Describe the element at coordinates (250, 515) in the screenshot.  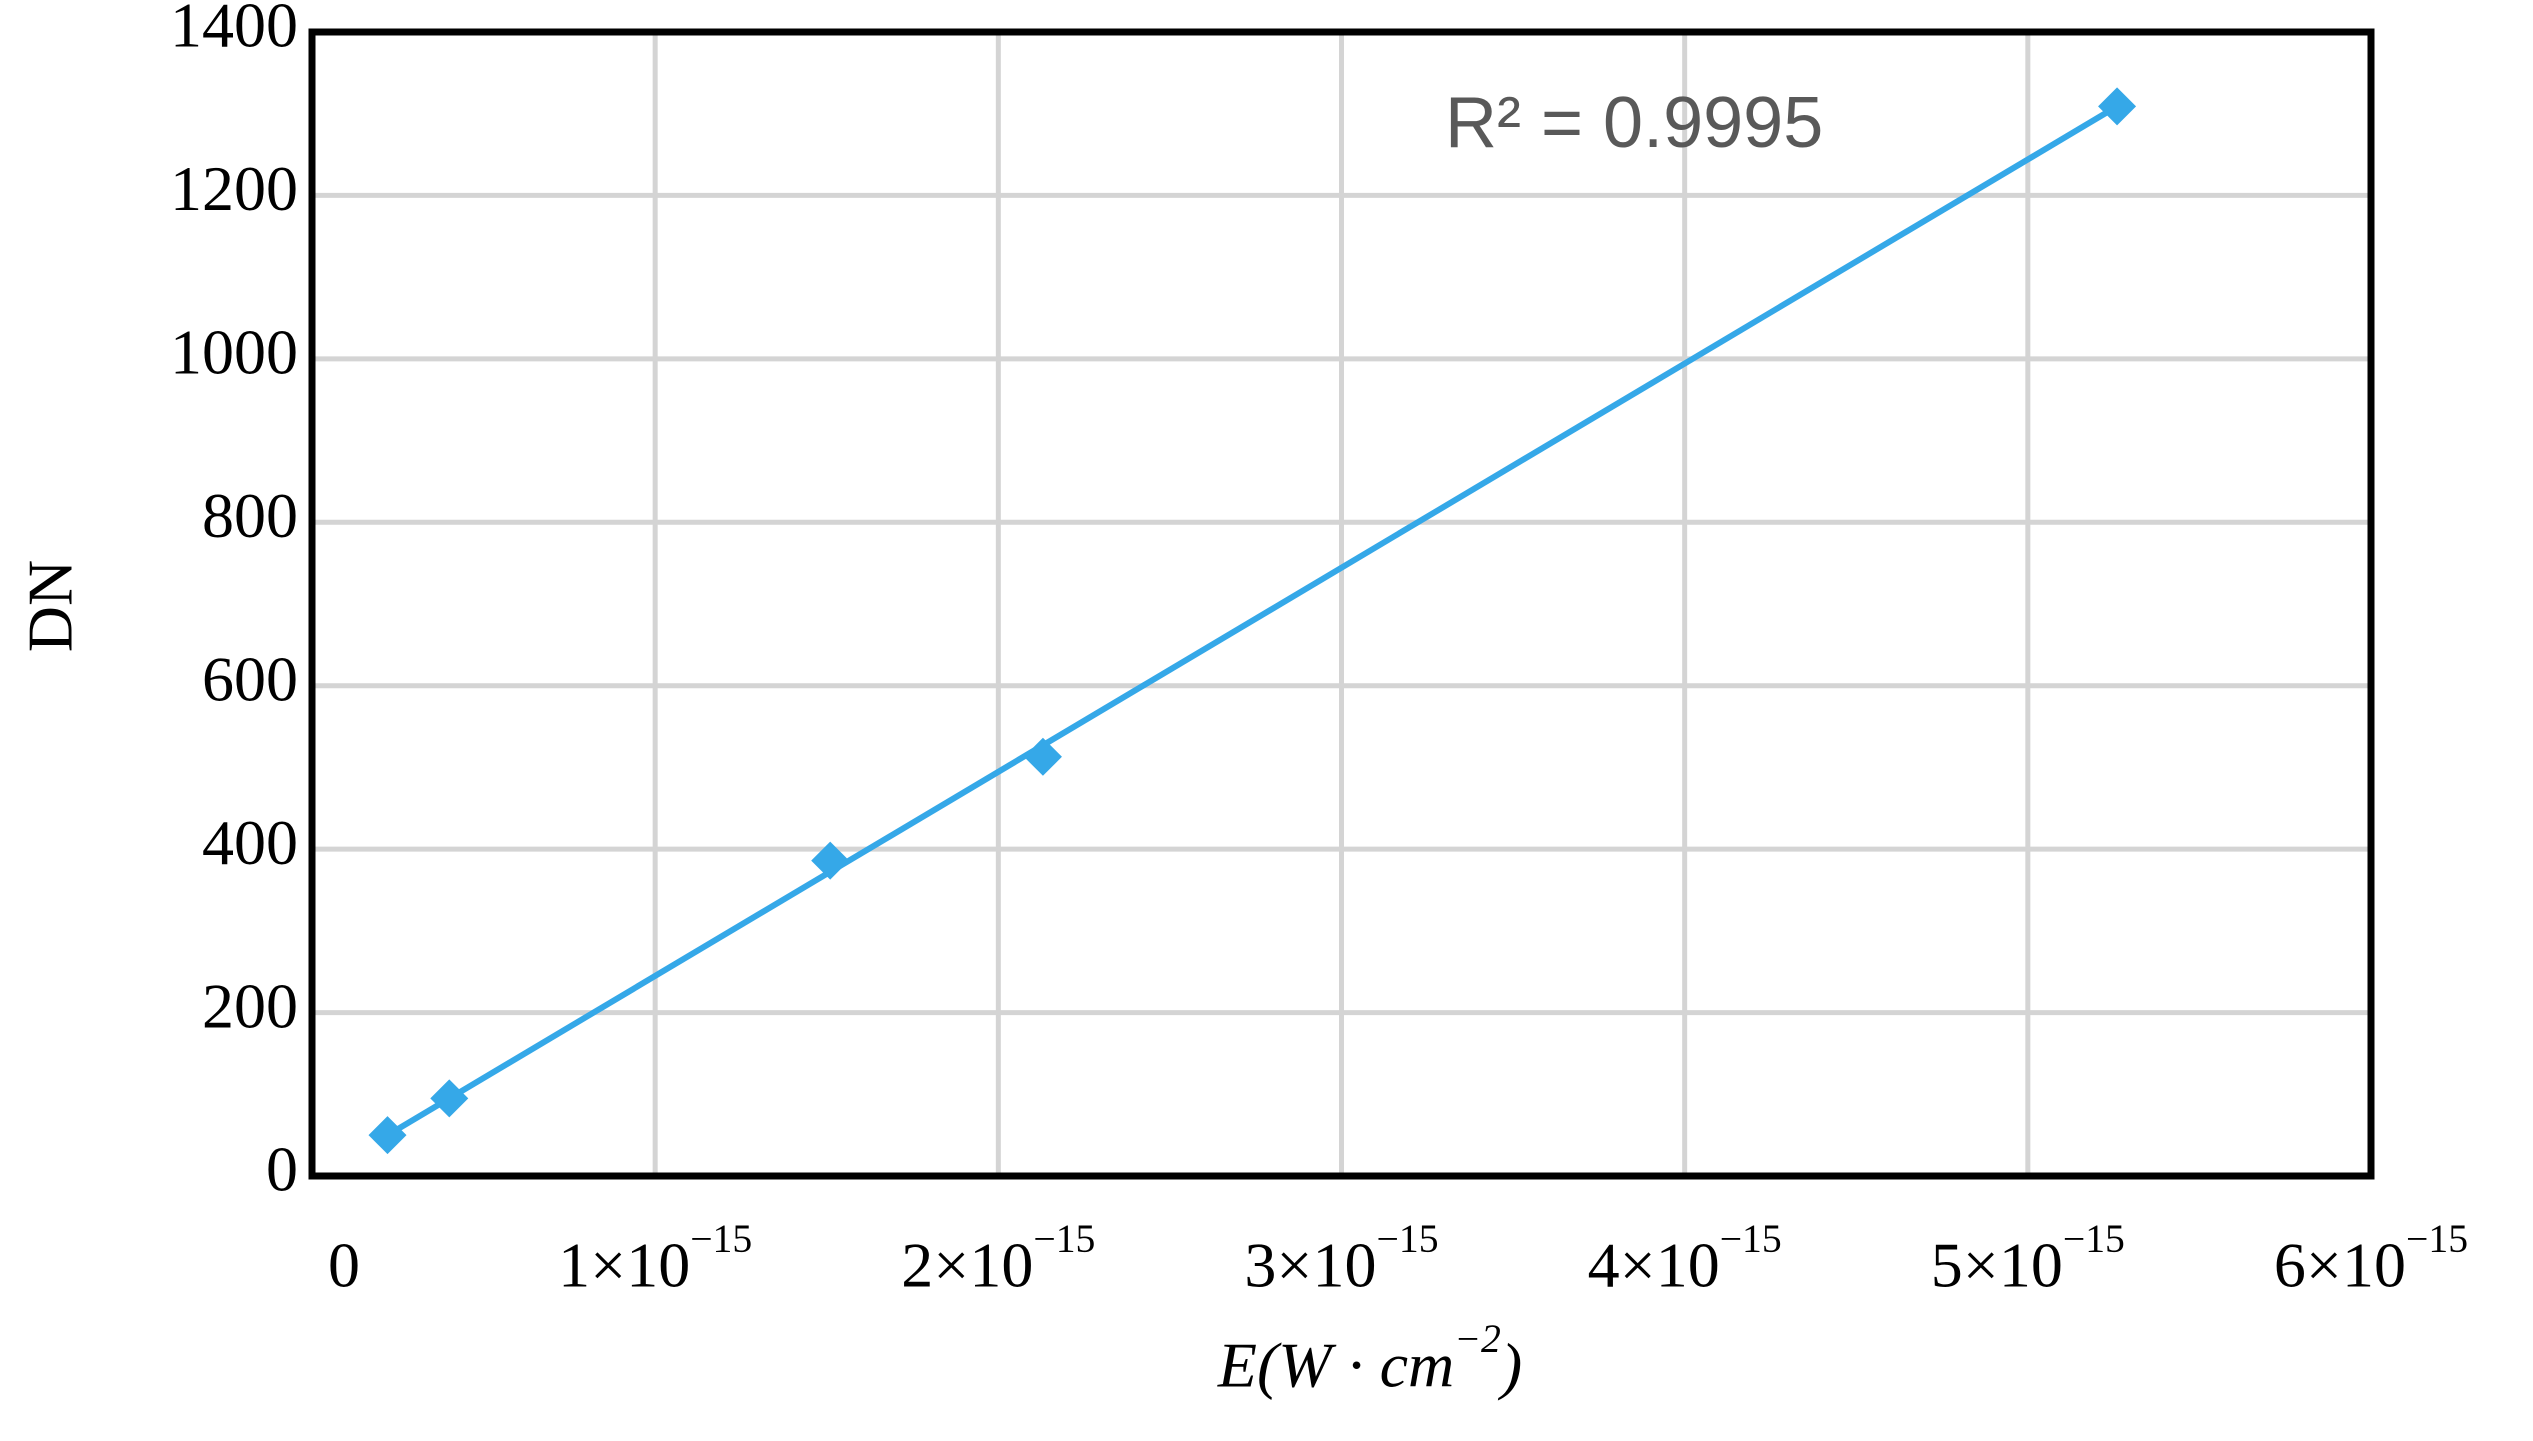
I see `y-tick-label: 800` at that location.